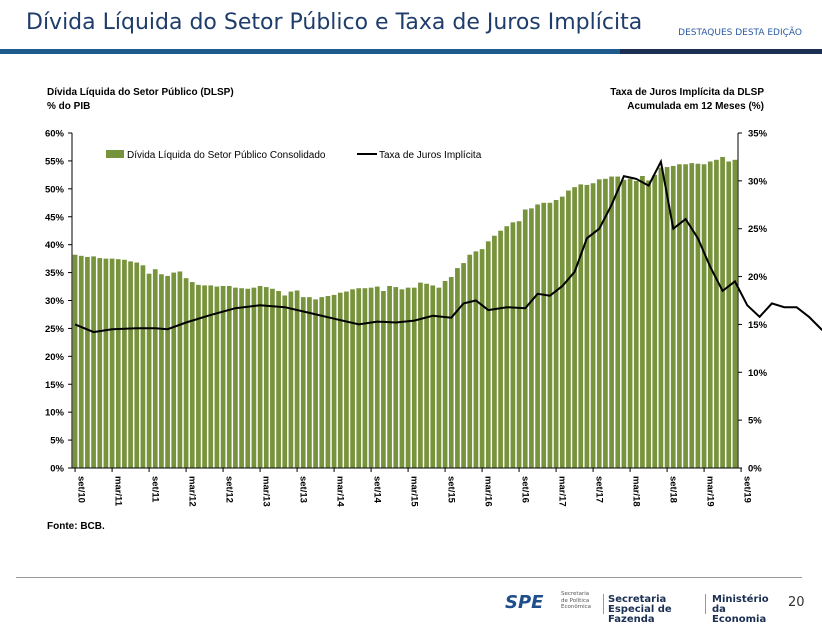 The height and width of the screenshot is (625, 822). What do you see at coordinates (55, 357) in the screenshot?
I see `y-left-tick-label: 20%` at bounding box center [55, 357].